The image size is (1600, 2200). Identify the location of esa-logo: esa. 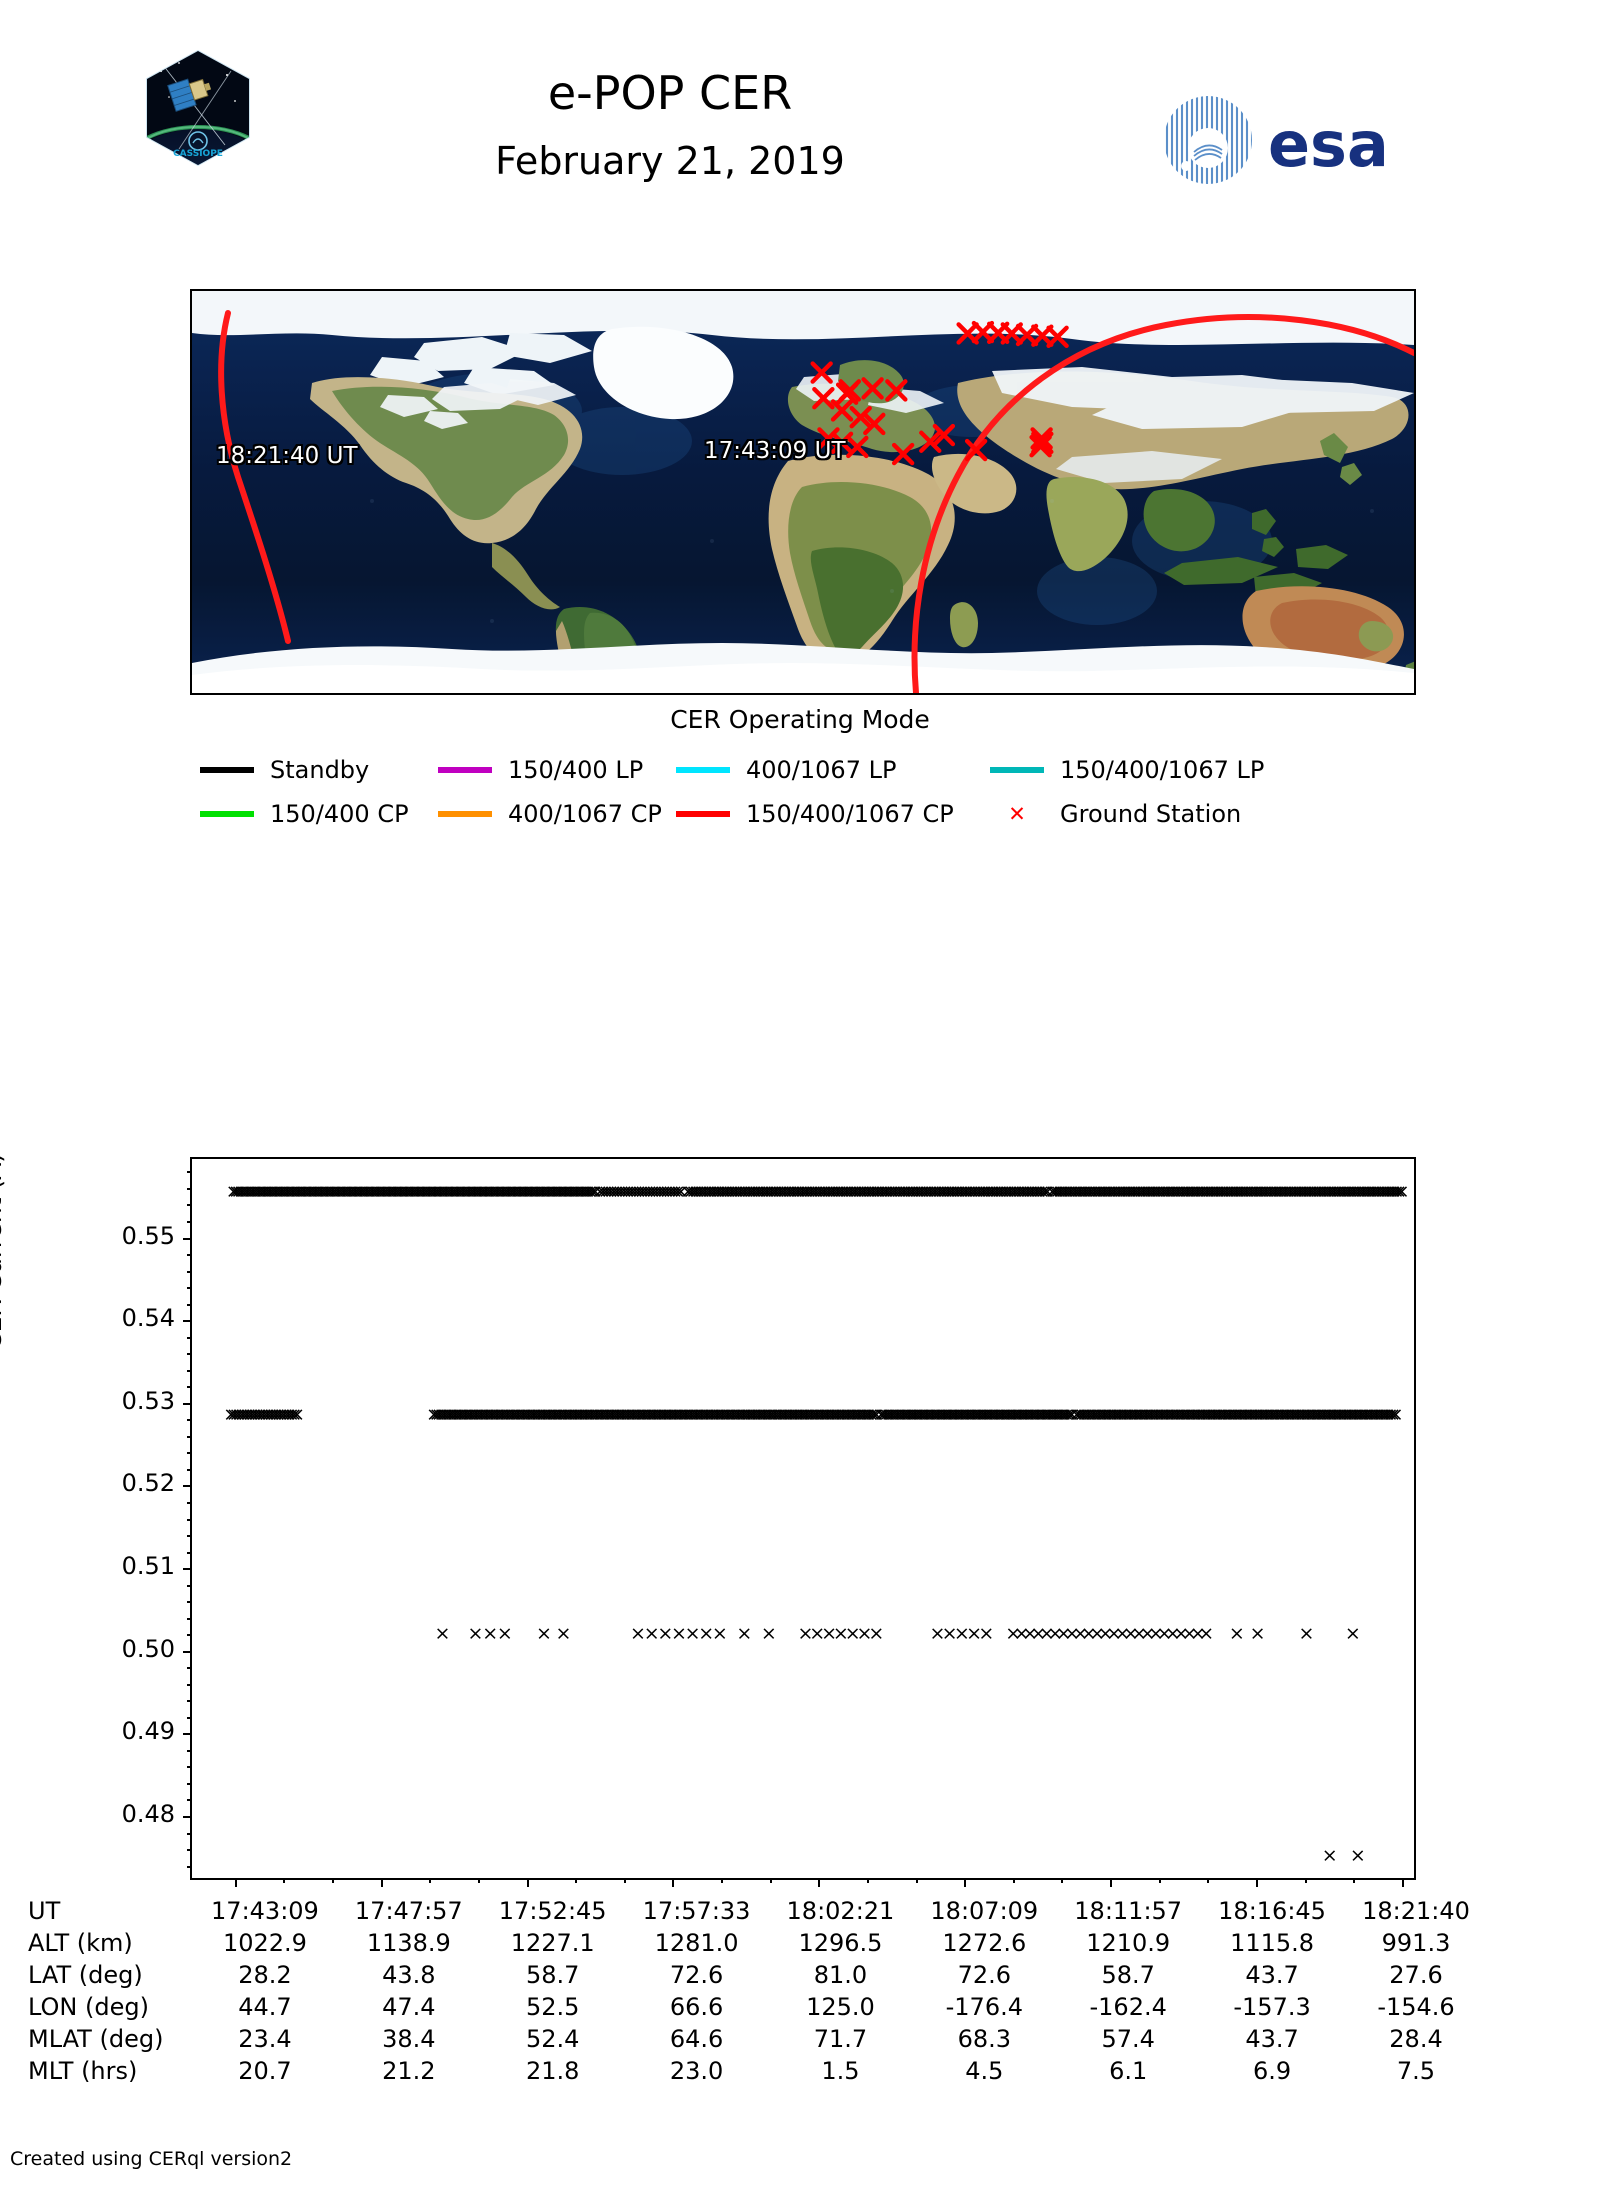
(1305, 138).